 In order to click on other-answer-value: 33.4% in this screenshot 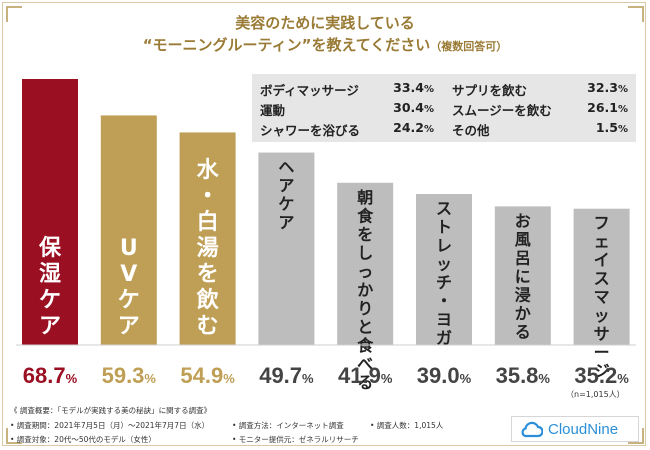, I will do `click(413, 87)`.